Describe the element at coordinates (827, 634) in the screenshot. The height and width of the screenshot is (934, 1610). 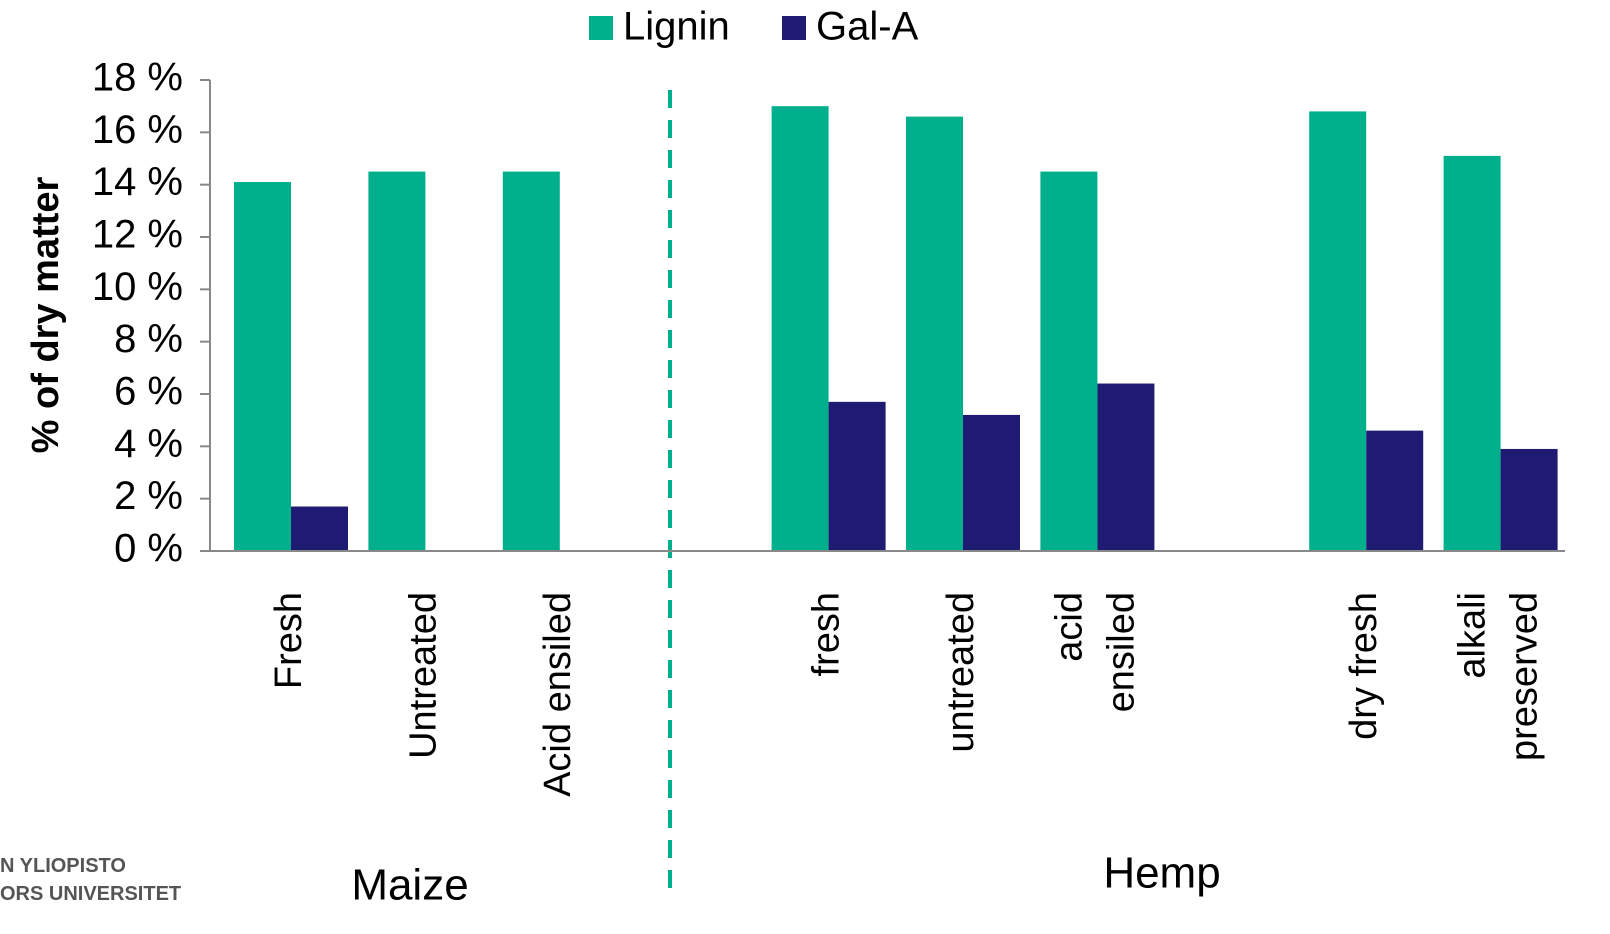
I see `x-tick-label: fresh` at that location.